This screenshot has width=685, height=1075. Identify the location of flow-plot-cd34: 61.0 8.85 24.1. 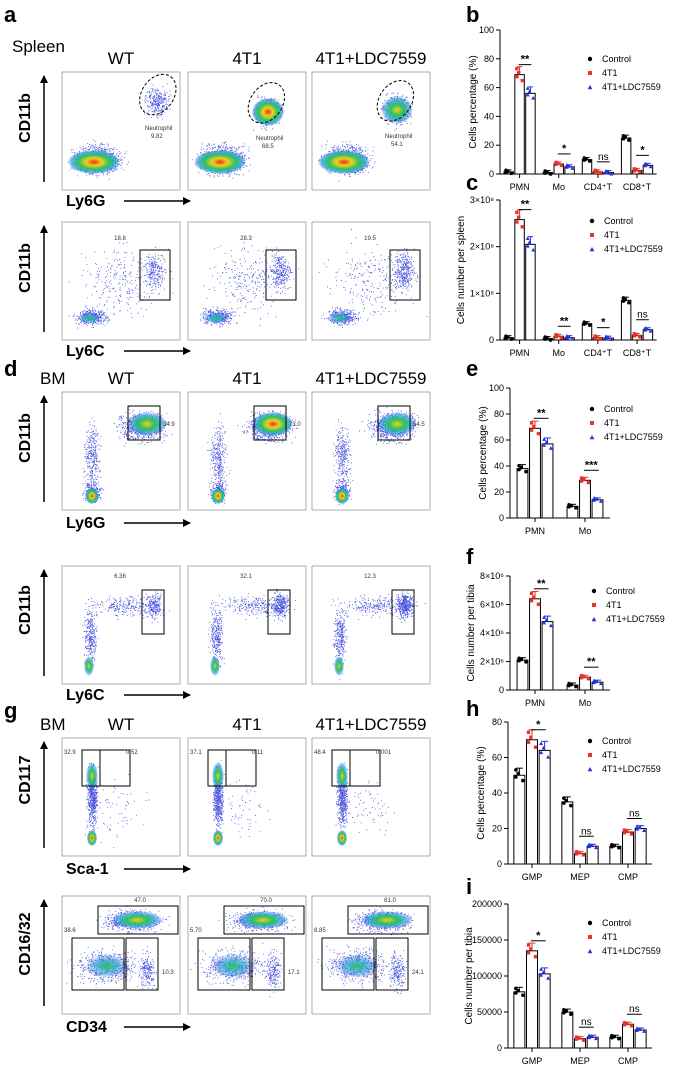
(371, 955).